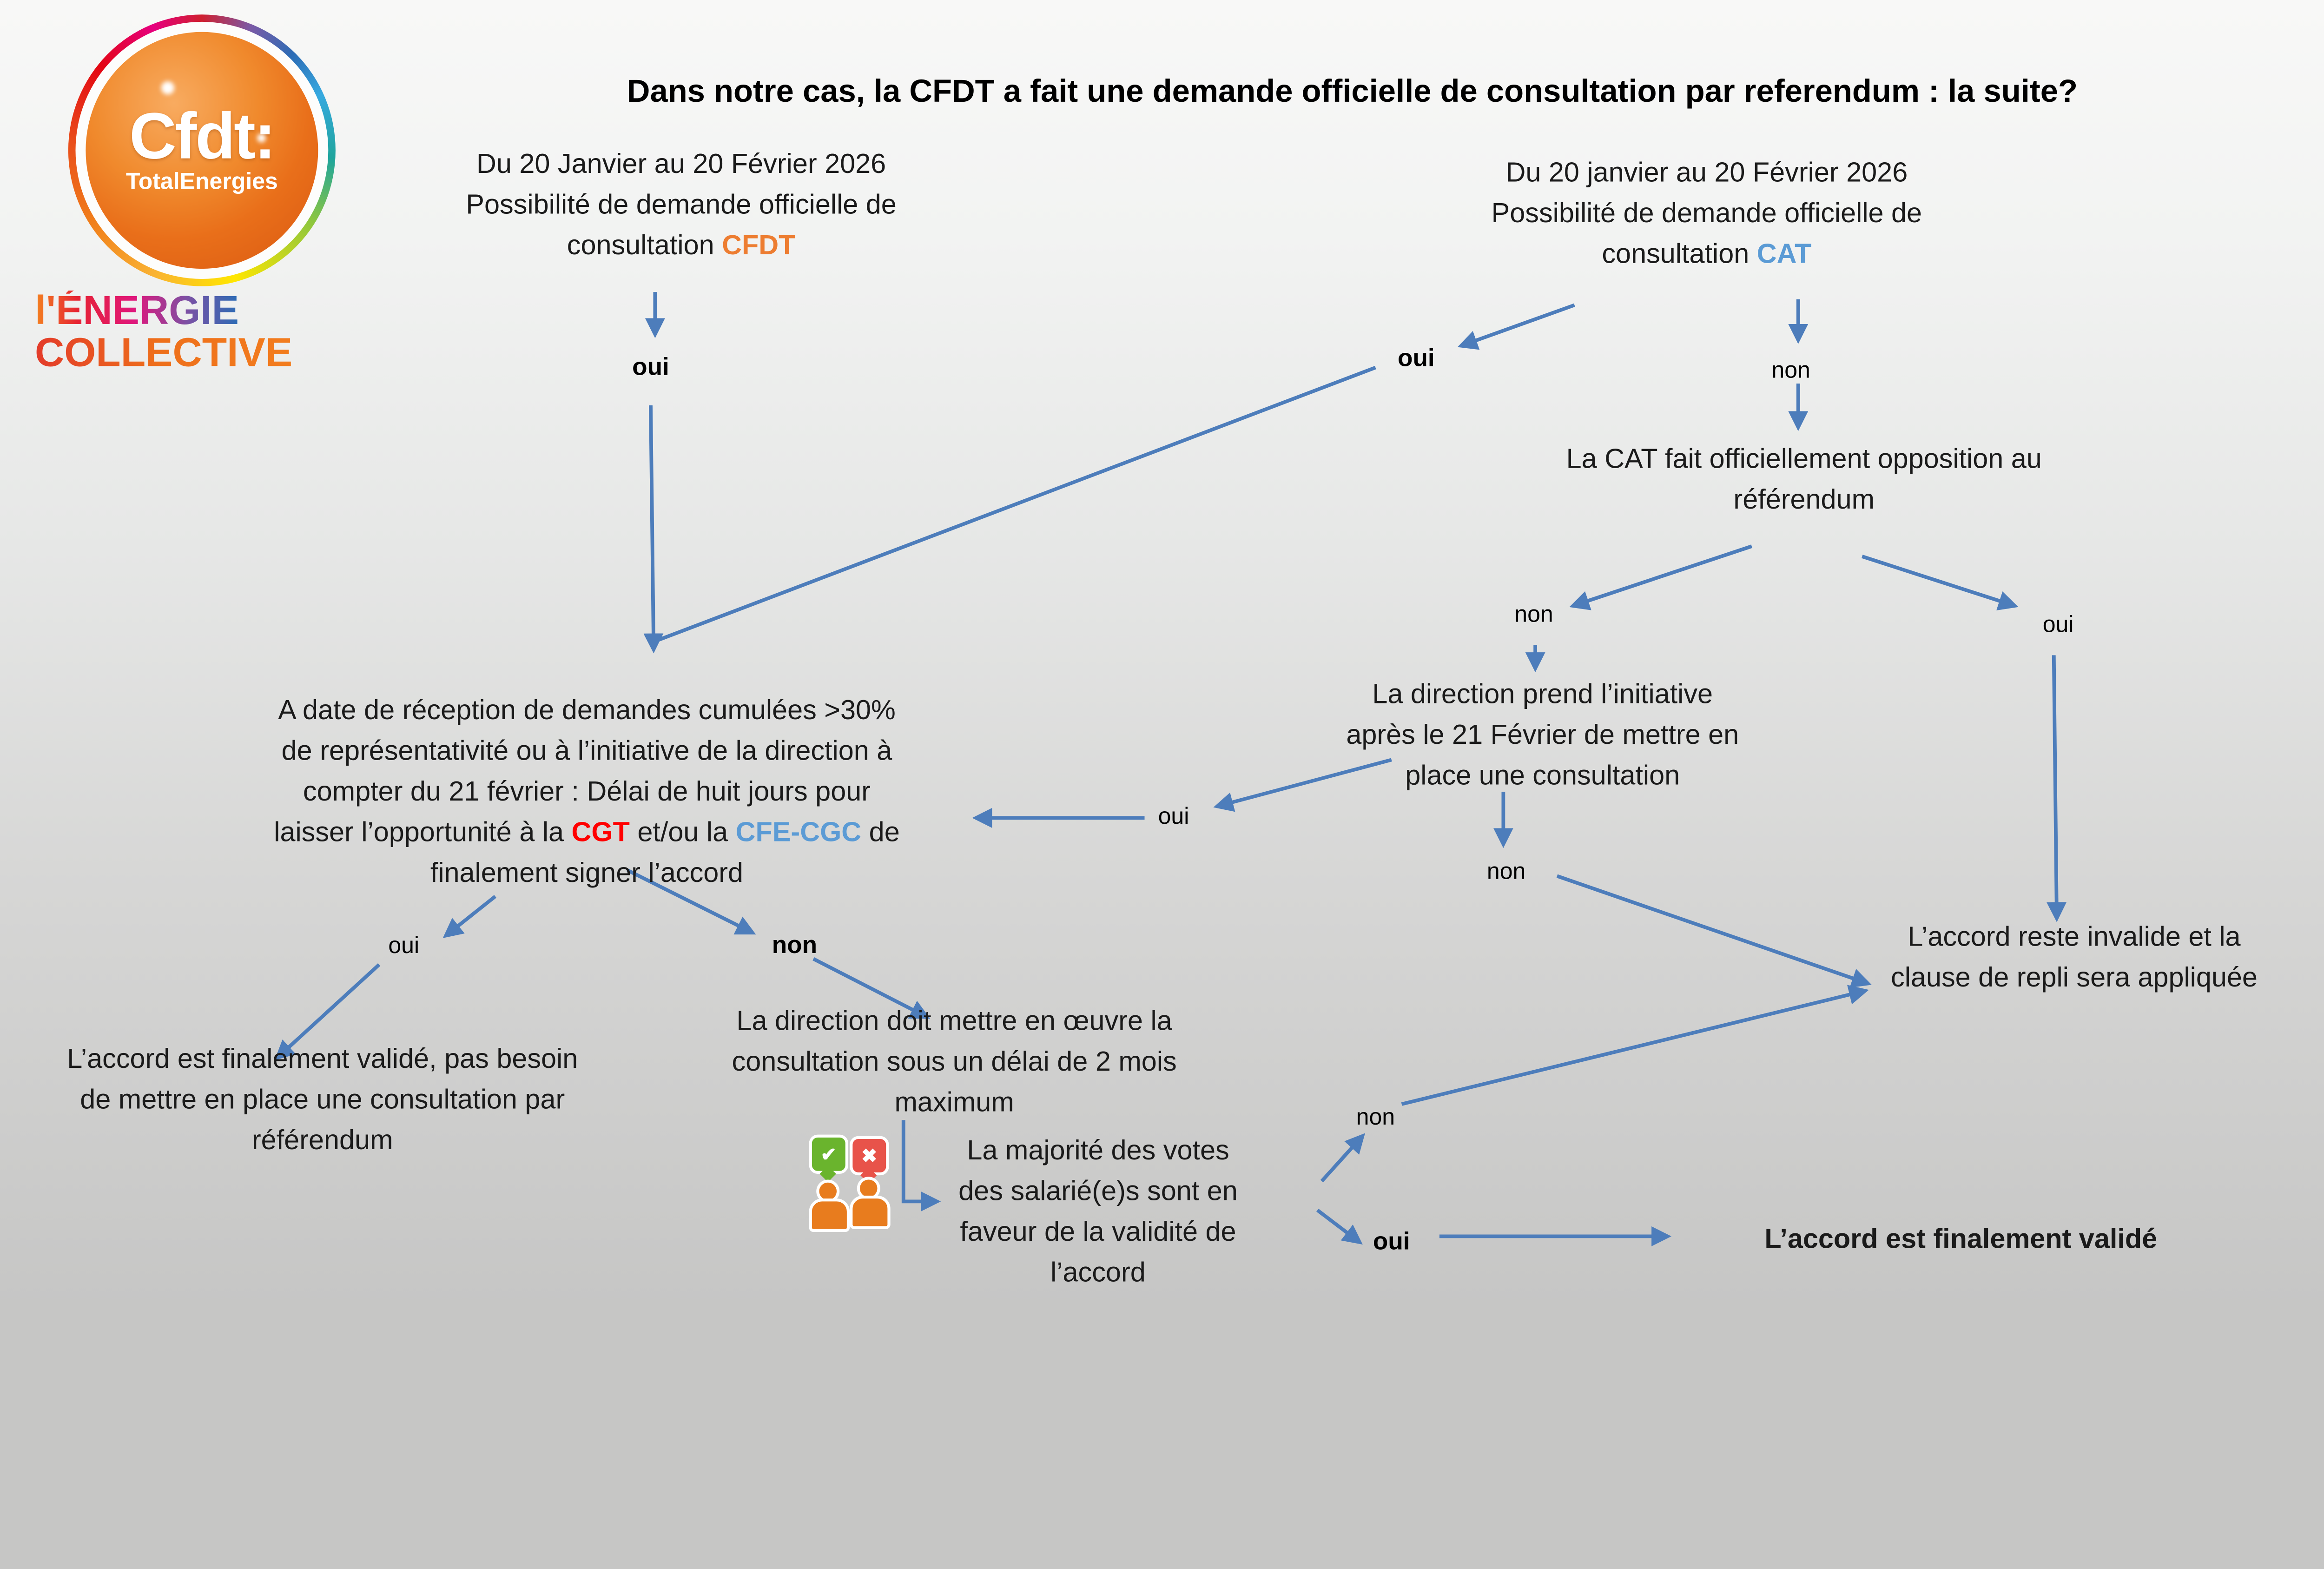  I want to click on node-majorite-line4: l’accord, so click(1098, 1273).